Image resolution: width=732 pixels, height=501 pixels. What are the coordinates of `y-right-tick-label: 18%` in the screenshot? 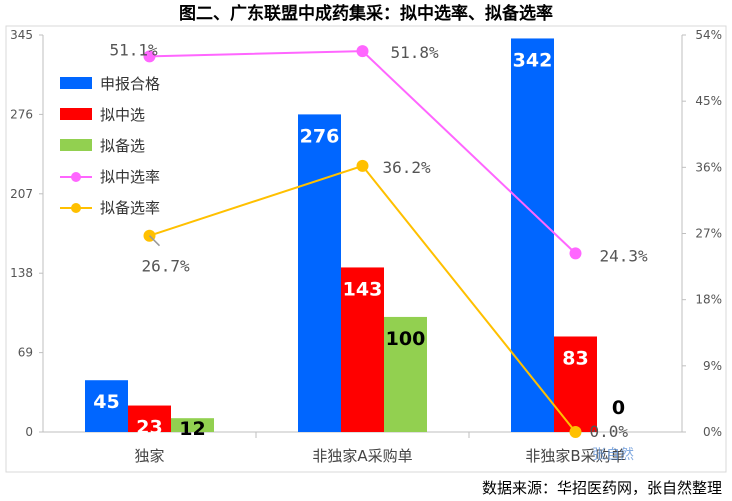 It's located at (708, 300).